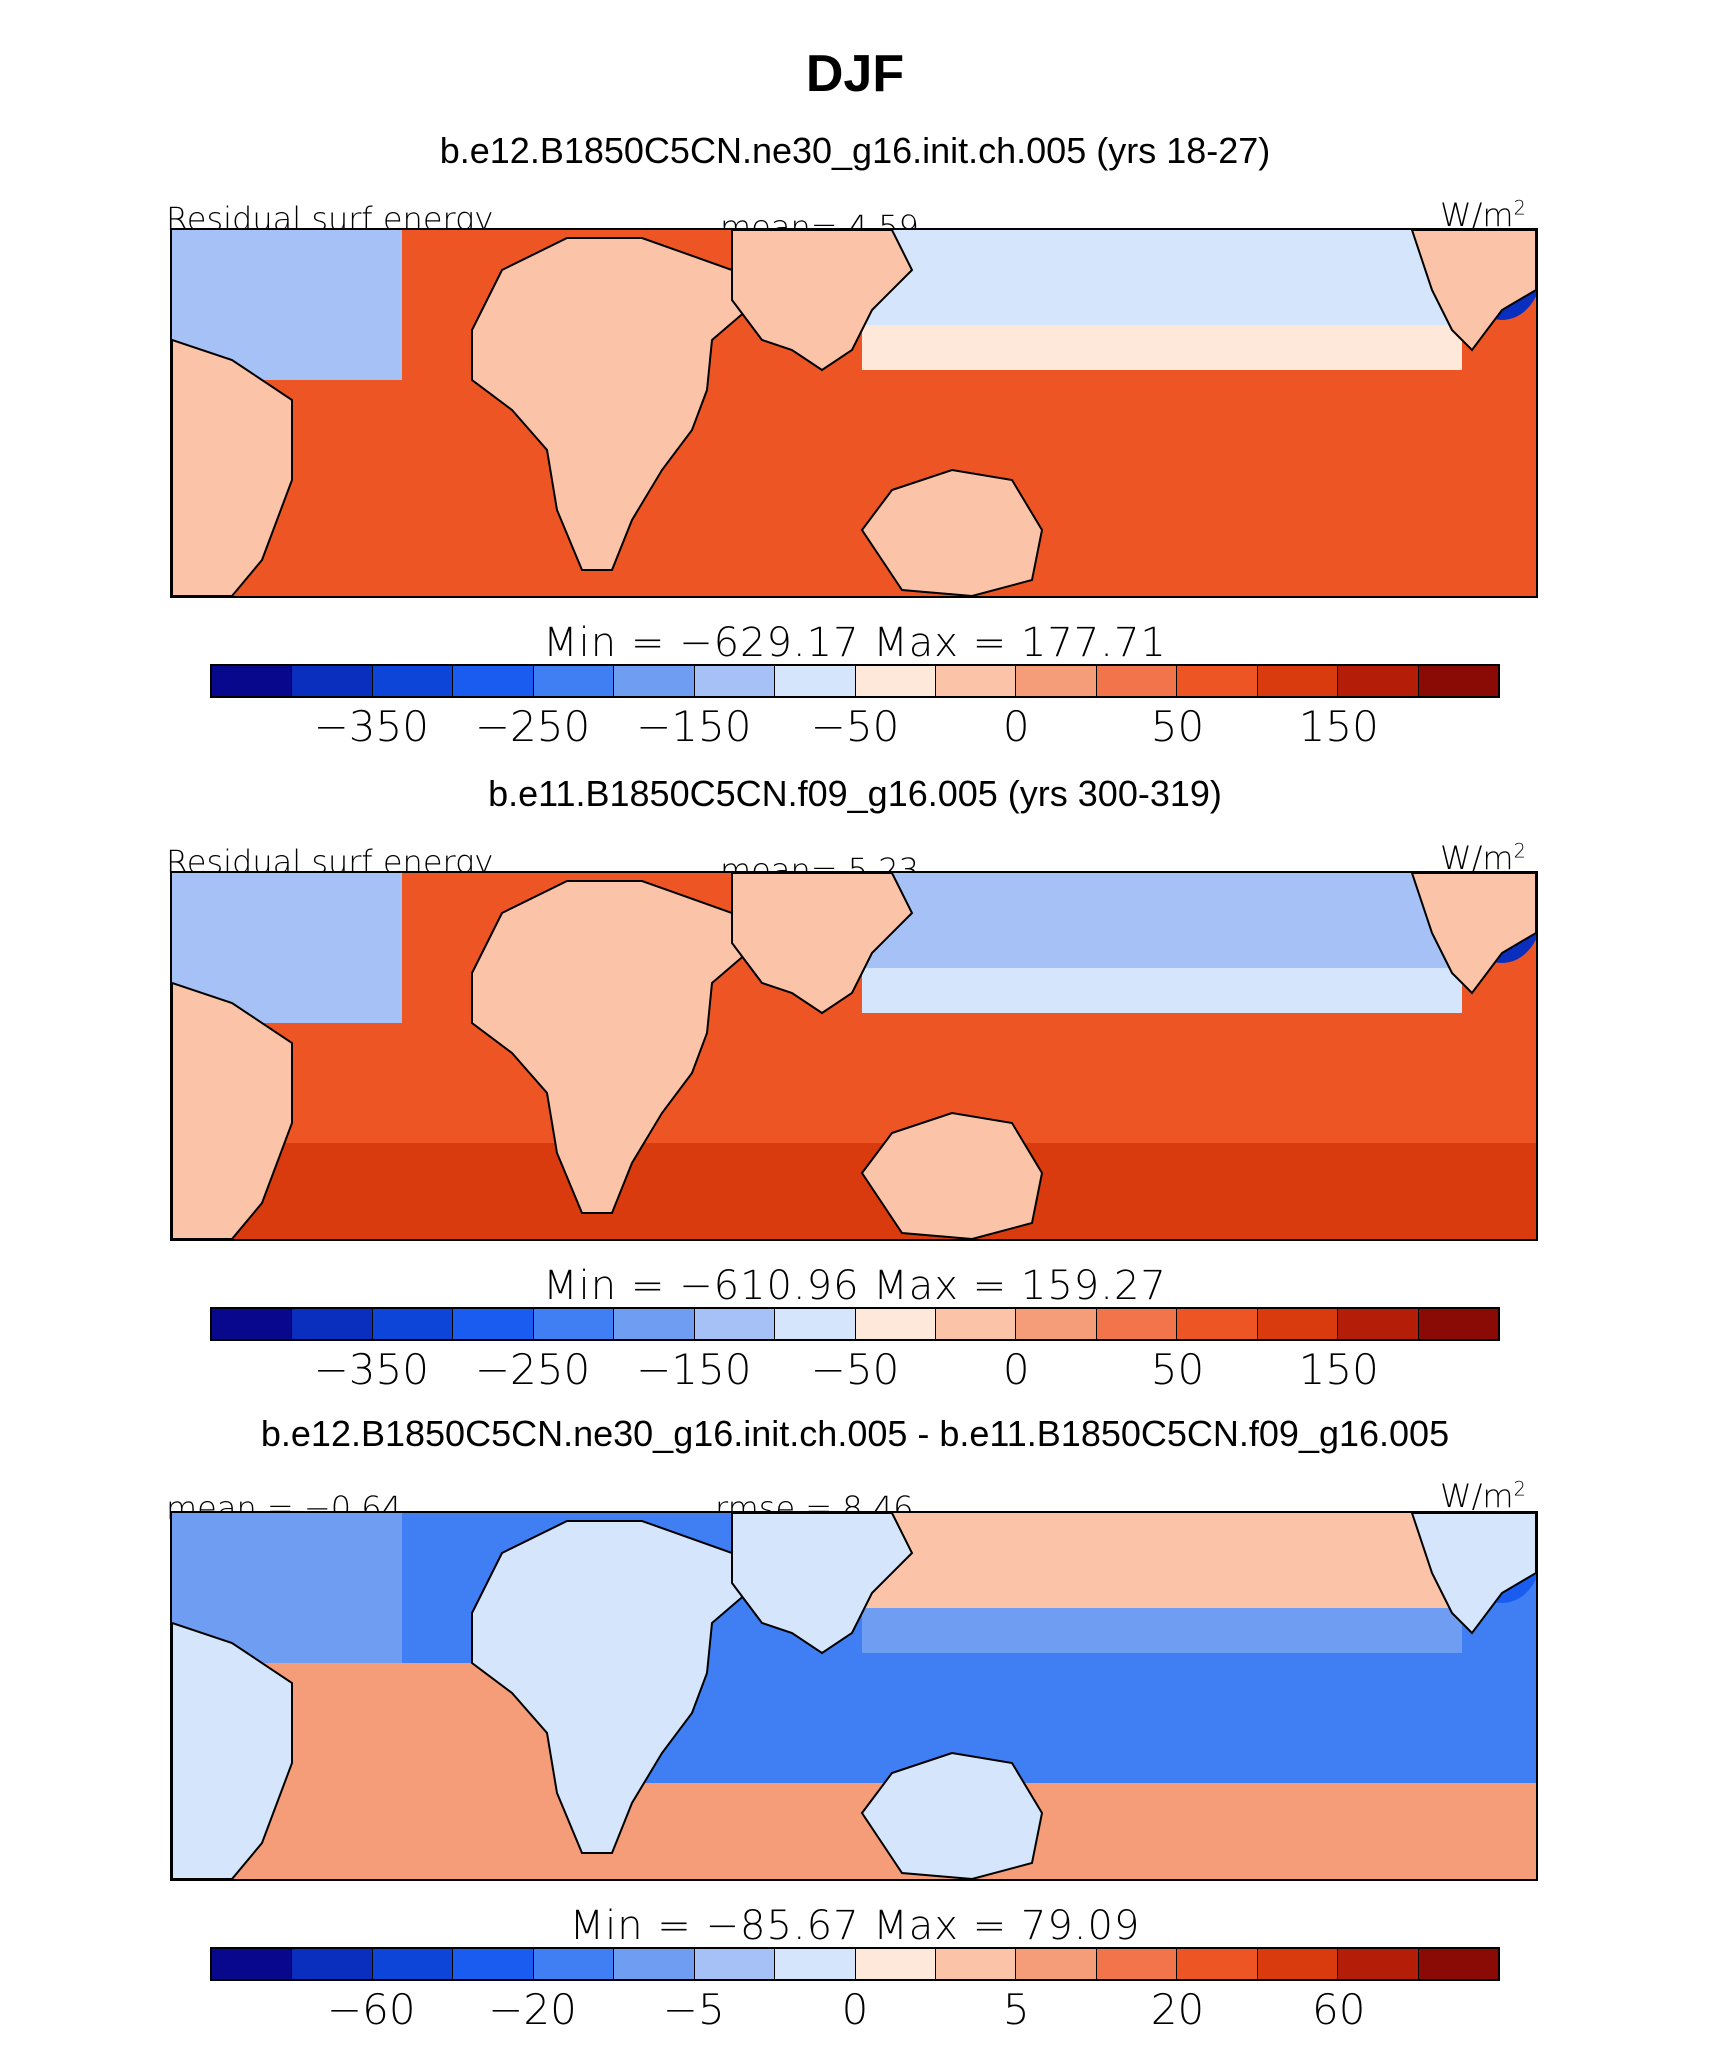  I want to click on colorbar-ticks: −60 −20 −5 0 5 20 60, so click(855, 2010).